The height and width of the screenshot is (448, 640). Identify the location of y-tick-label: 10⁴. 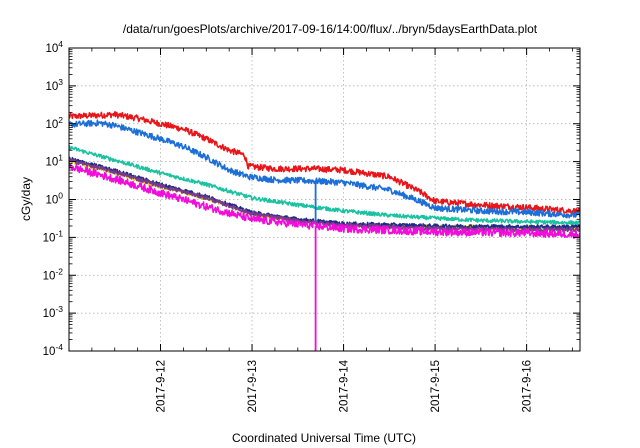
(54, 47).